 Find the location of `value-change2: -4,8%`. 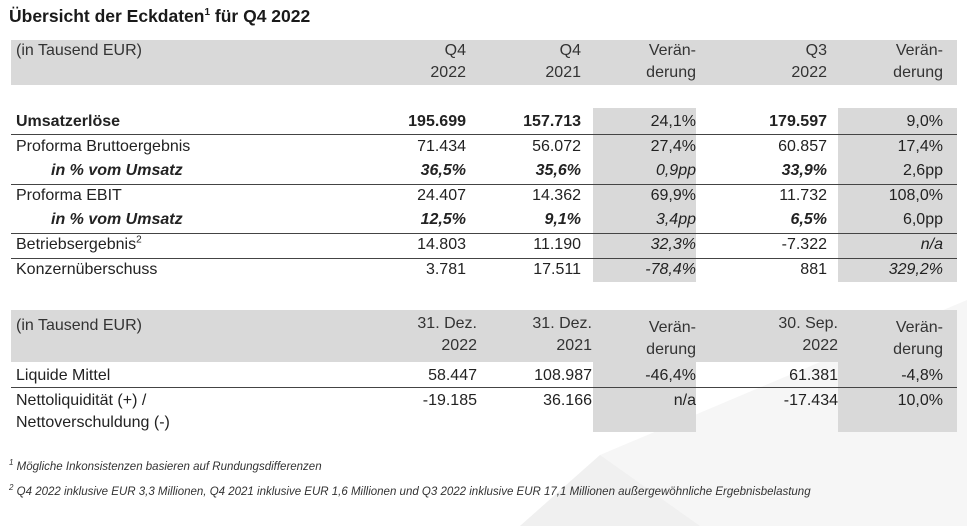

value-change2: -4,8% is located at coordinates (922, 375).